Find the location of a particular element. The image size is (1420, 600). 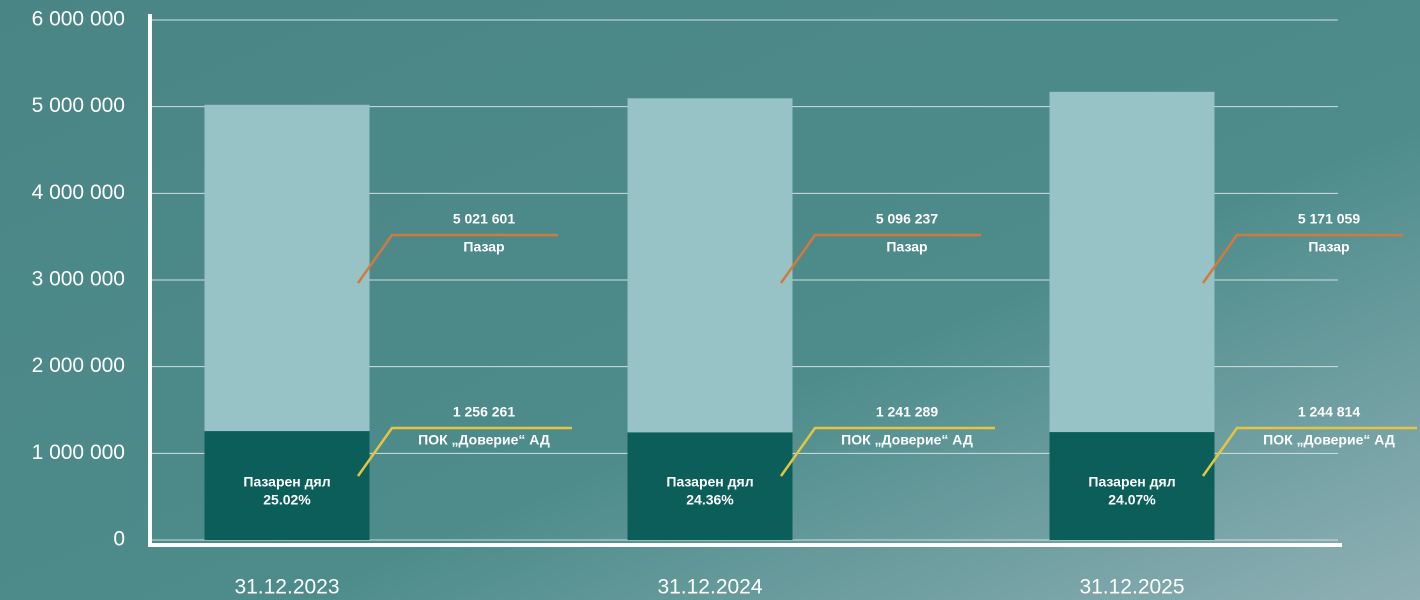

data-label: 1 241 289 is located at coordinates (907, 412).